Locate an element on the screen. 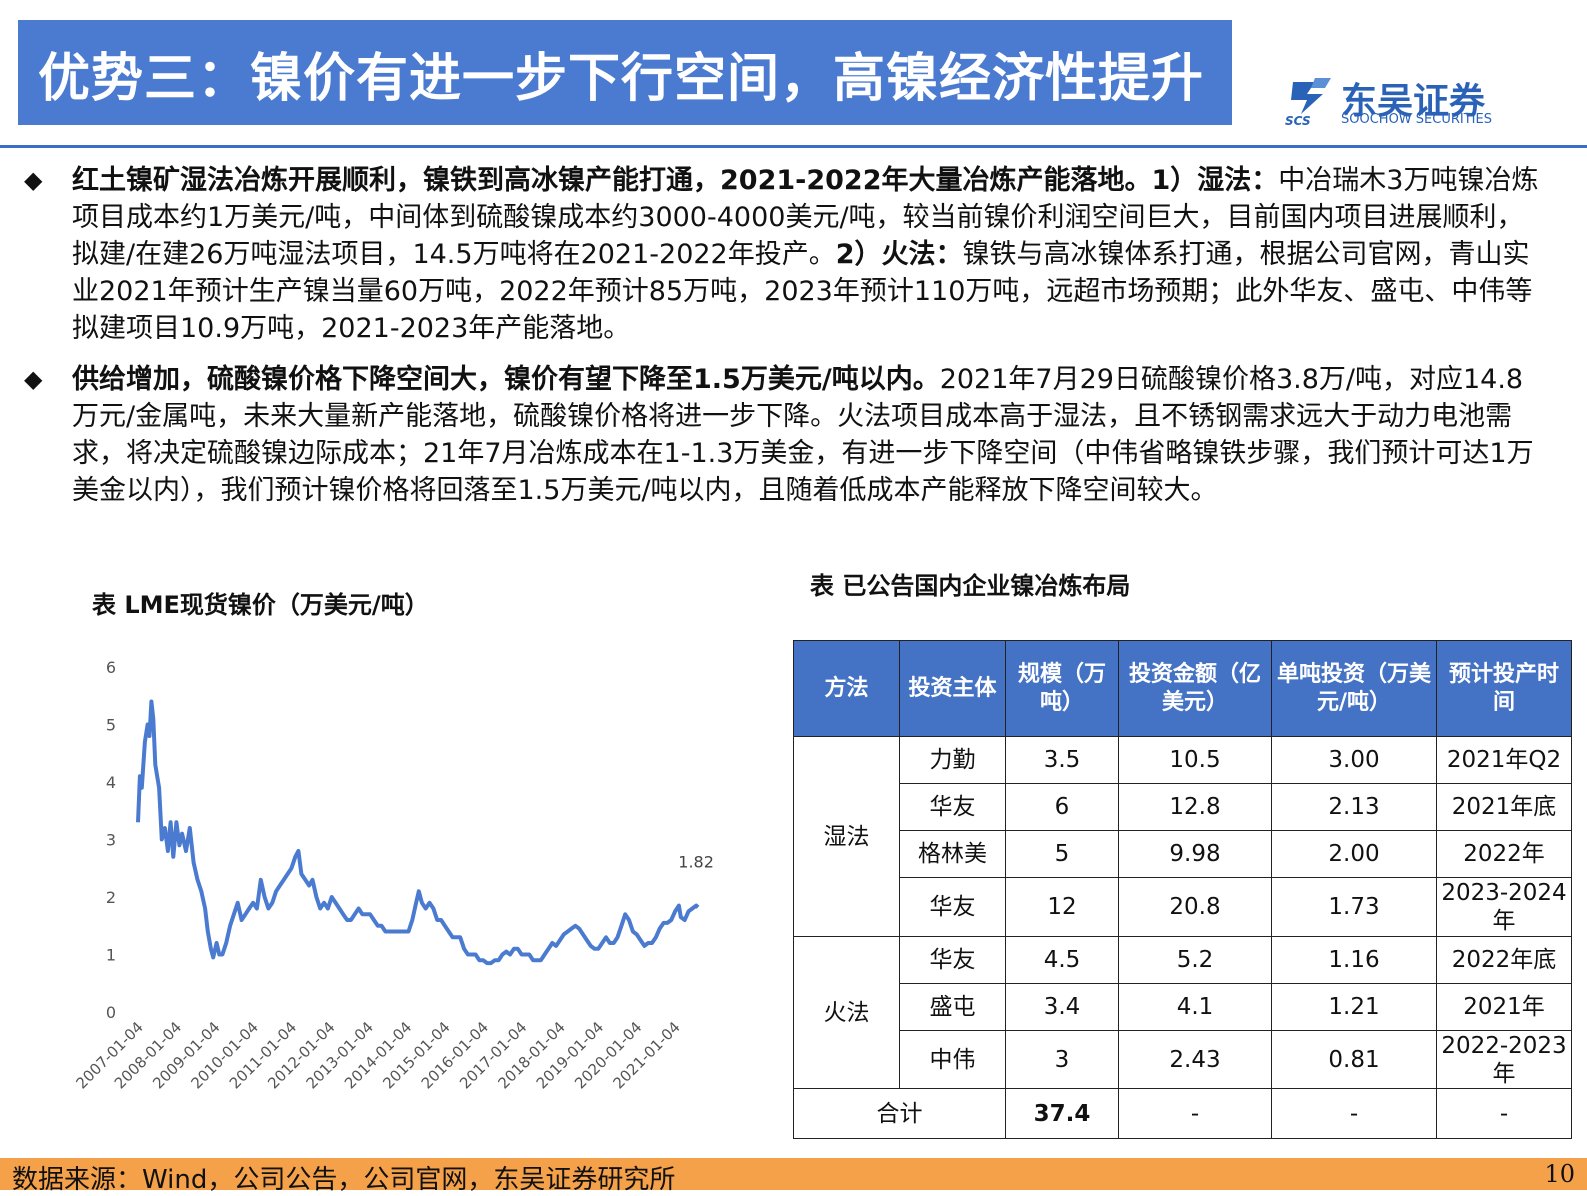 The image size is (1587, 1196). total-time-cell: - is located at coordinates (1504, 1113).